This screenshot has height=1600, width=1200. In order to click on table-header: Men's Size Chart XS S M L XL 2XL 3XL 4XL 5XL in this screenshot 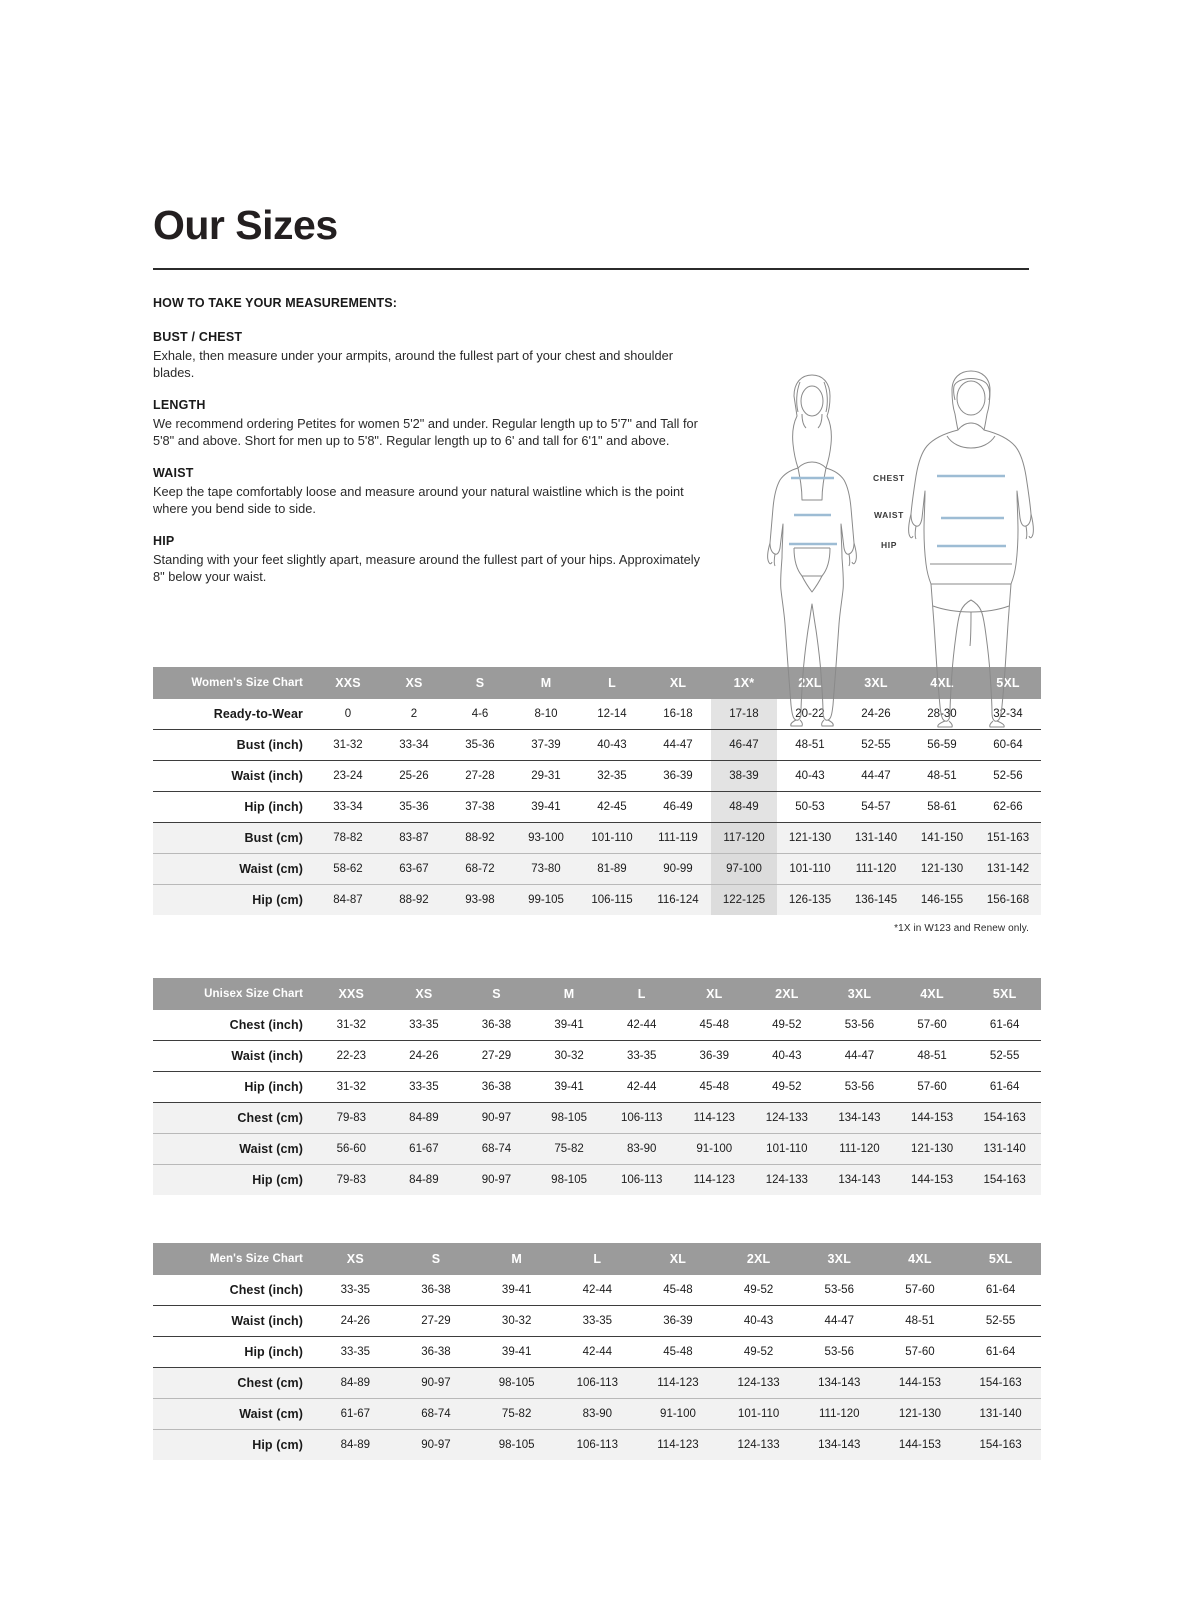, I will do `click(597, 1259)`.